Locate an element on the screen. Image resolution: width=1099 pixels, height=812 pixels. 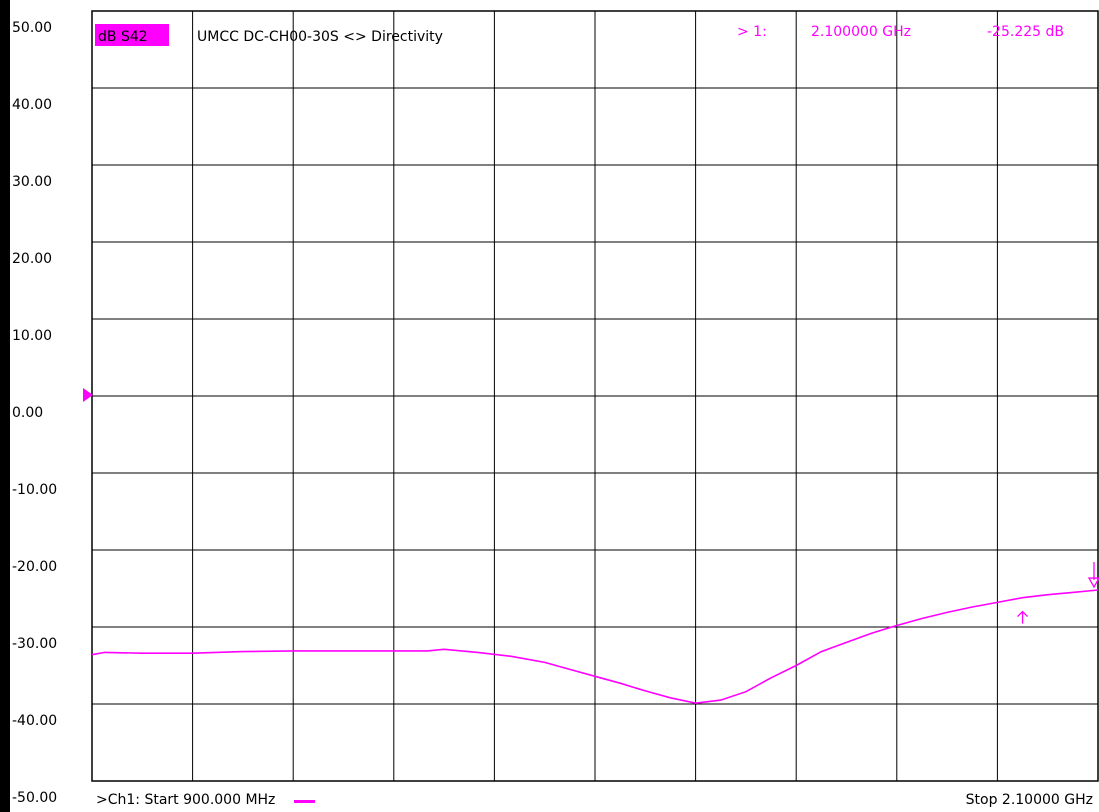
stop-frequency-label: Stop 2.10000 GHz is located at coordinates (1029, 800).